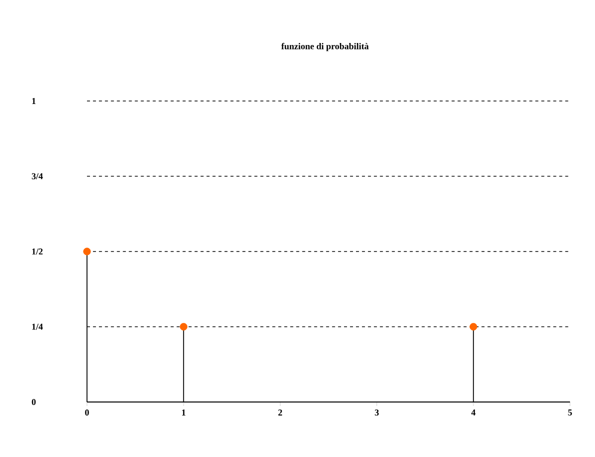 The image size is (595, 457). Describe the element at coordinates (325, 47) in the screenshot. I see `chart-title: funzione di probabilità` at that location.